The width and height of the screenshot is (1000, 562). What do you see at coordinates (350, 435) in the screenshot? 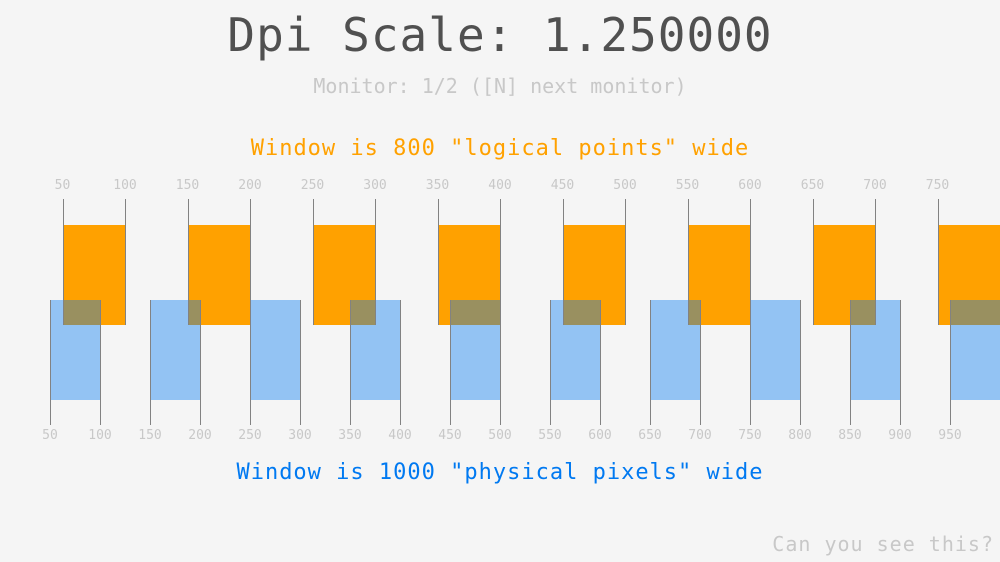
I see `physical-tick-label: 350` at bounding box center [350, 435].